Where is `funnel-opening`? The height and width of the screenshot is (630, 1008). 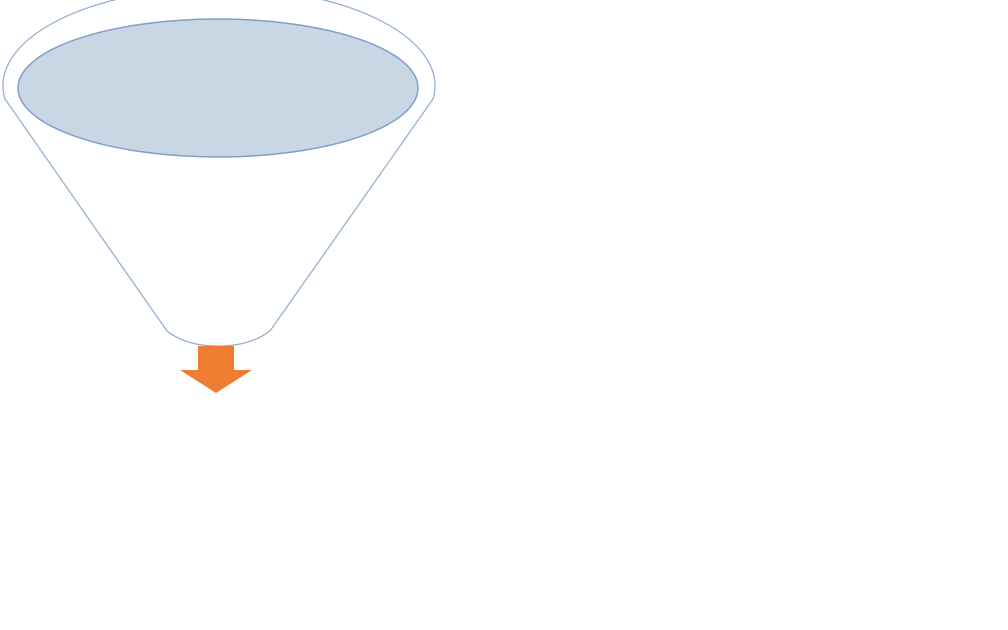 funnel-opening is located at coordinates (218, 88).